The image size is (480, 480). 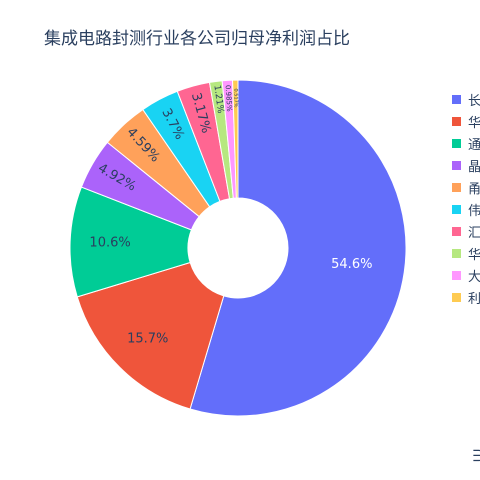 I want to click on legend-item-6: 伟, so click(x=466, y=209).